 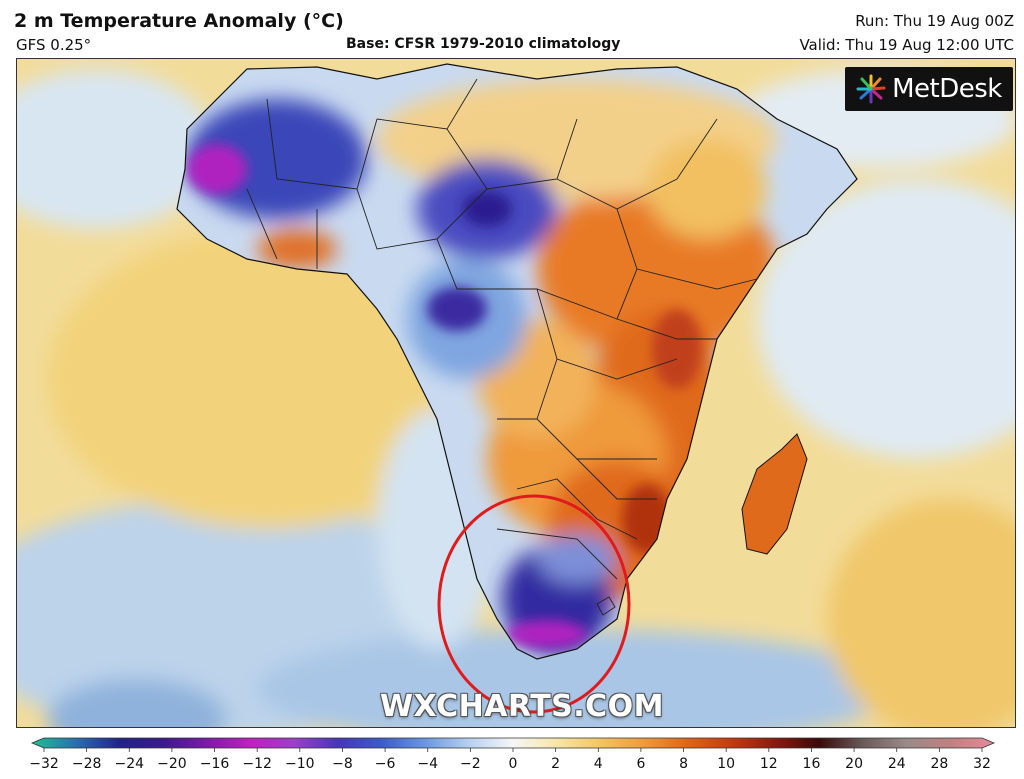 I want to click on color-legend-tick-label: 28, so click(x=939, y=764).